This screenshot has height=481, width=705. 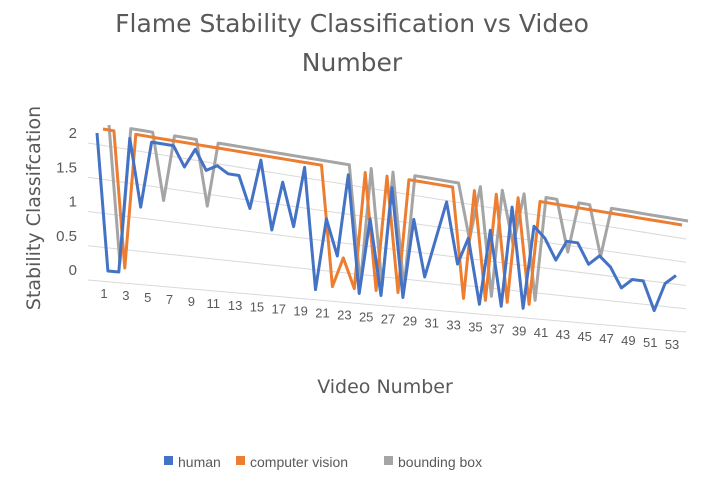 I want to click on x-tick-label: 45, so click(x=584, y=336).